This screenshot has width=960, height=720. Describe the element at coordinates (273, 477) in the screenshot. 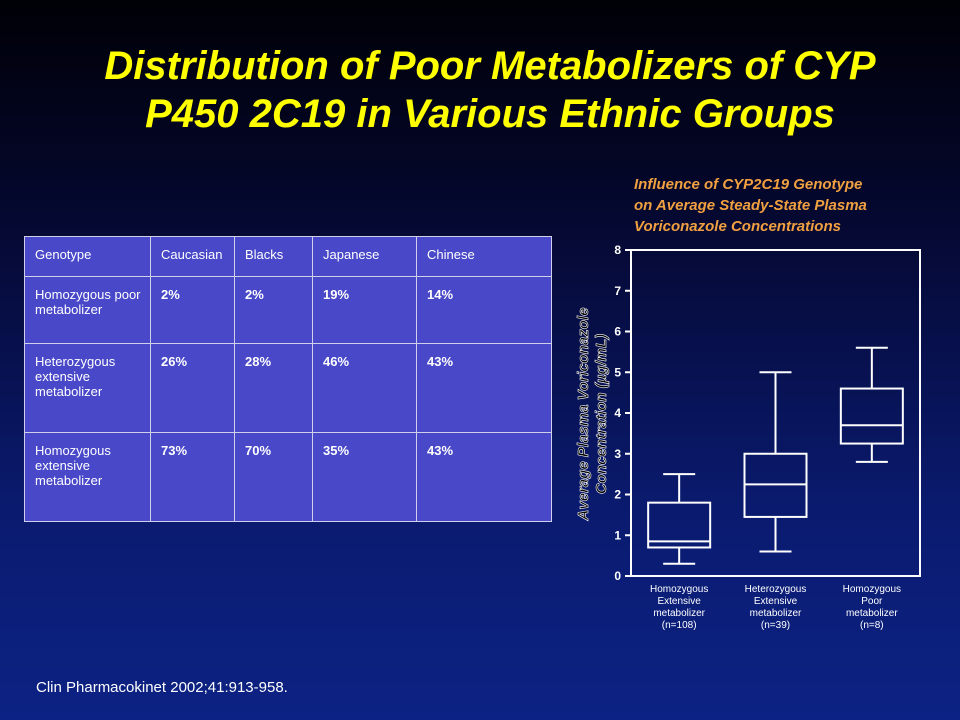

I see `table-cell: 70%` at that location.